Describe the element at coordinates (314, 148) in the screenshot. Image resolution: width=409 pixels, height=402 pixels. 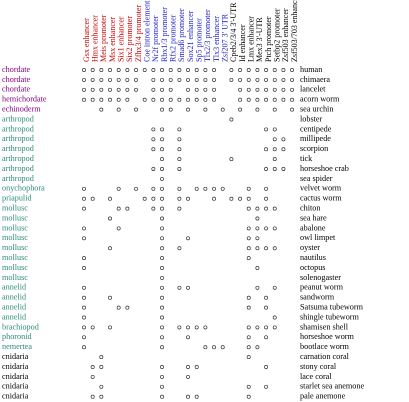
I see `species-label: scorpion` at that location.